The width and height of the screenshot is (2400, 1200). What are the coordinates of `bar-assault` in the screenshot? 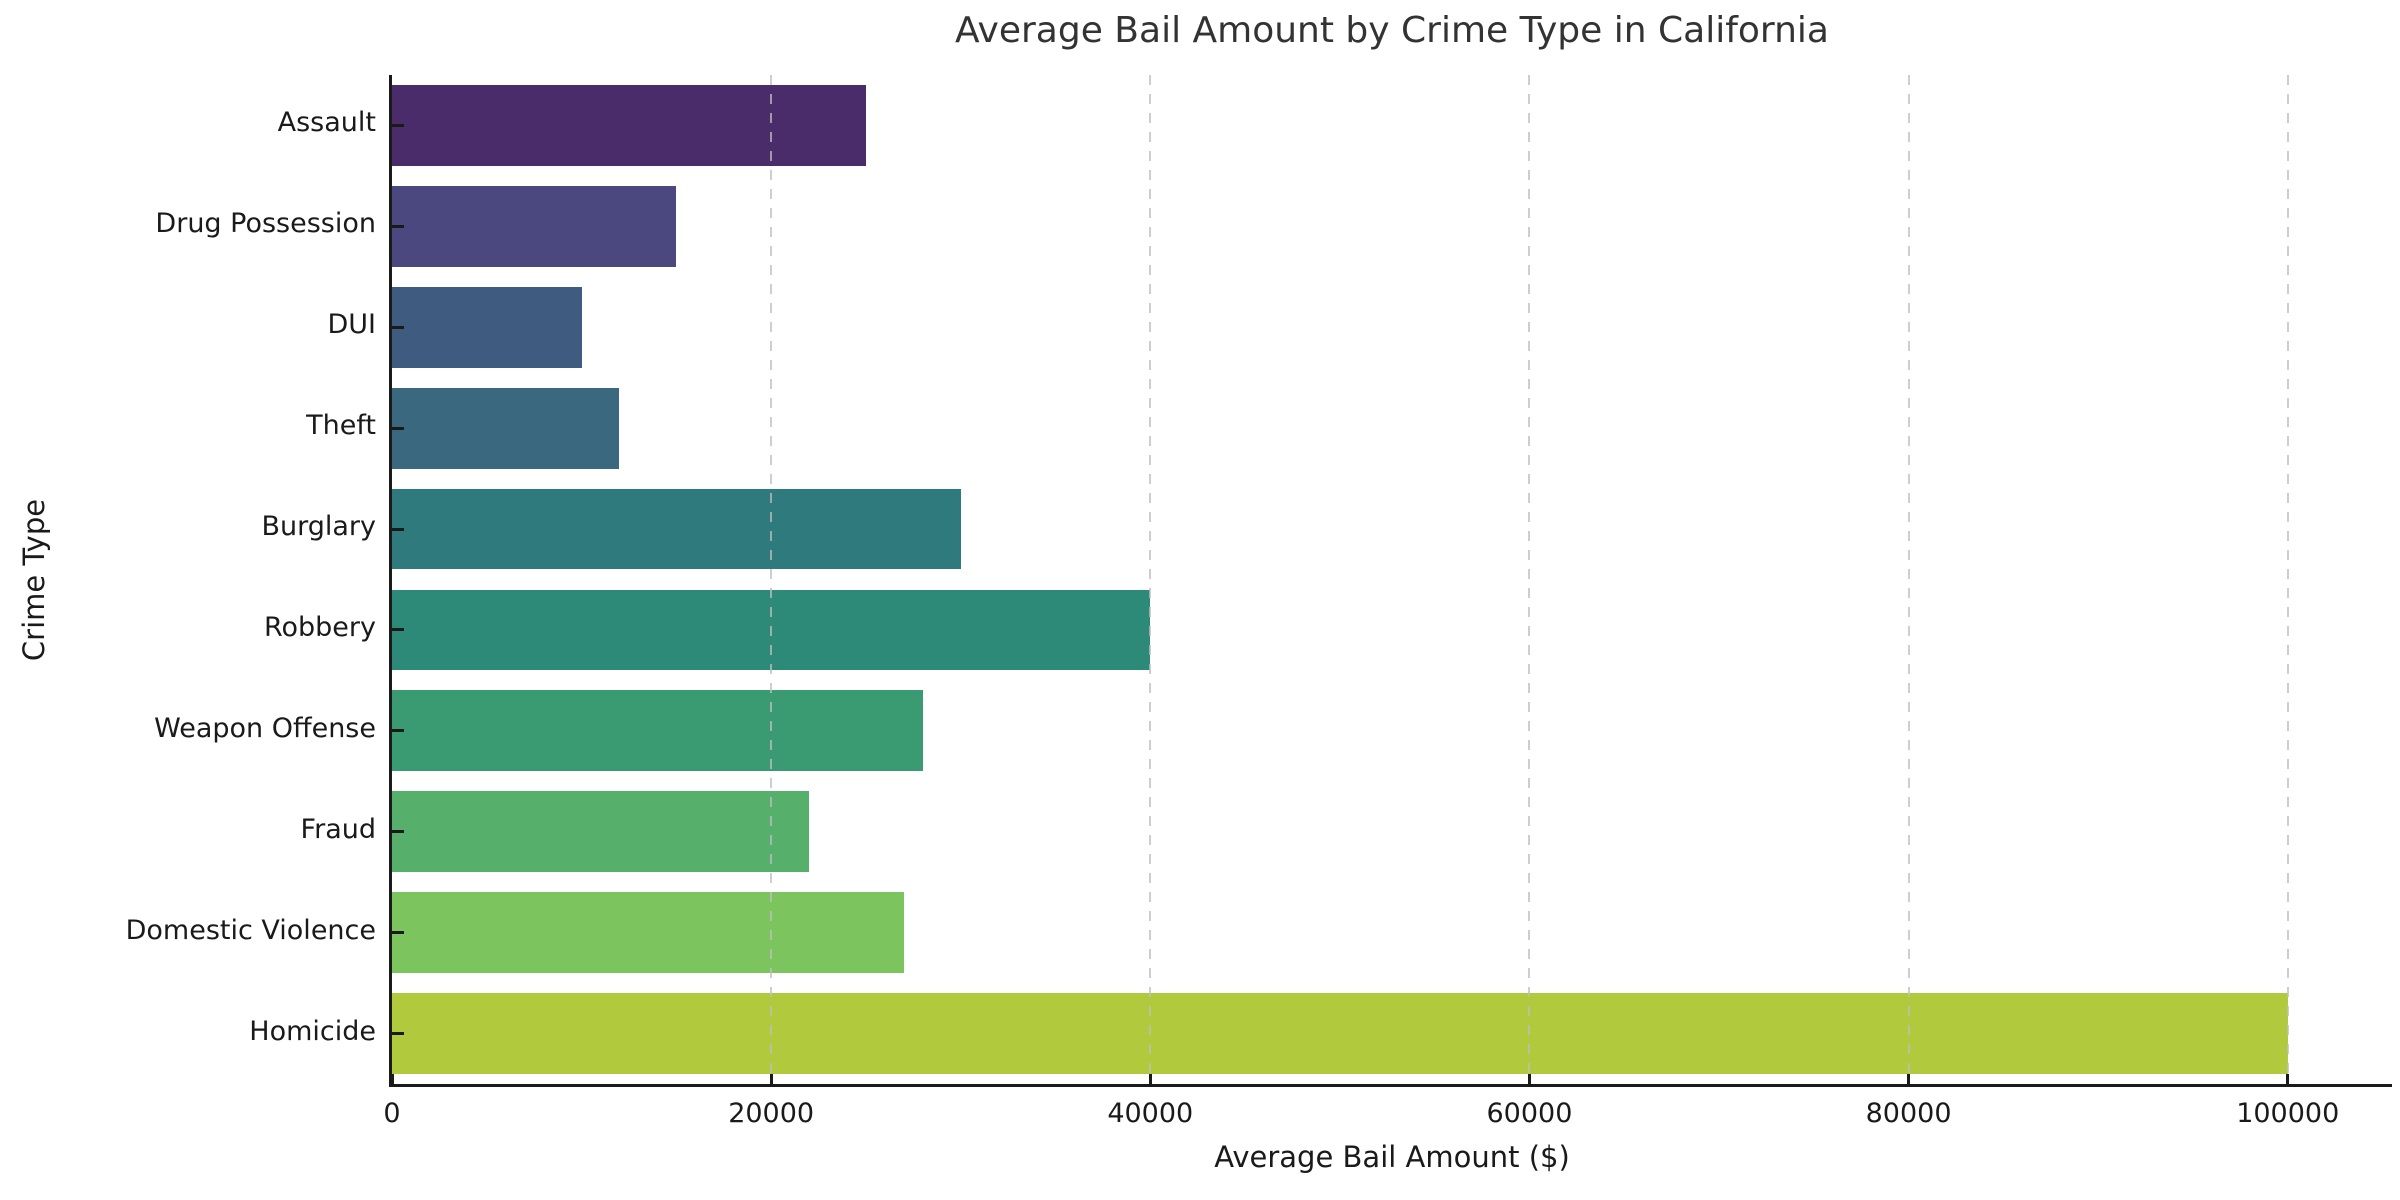 It's located at (629, 125).